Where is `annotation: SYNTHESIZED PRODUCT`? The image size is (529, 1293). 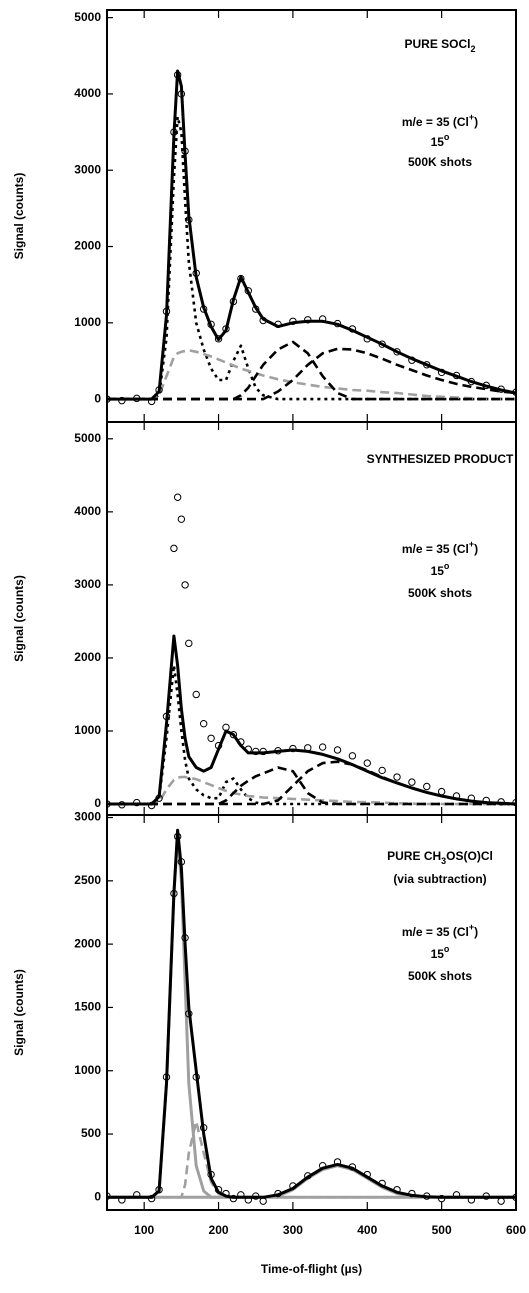 annotation: SYNTHESIZED PRODUCT is located at coordinates (440, 459).